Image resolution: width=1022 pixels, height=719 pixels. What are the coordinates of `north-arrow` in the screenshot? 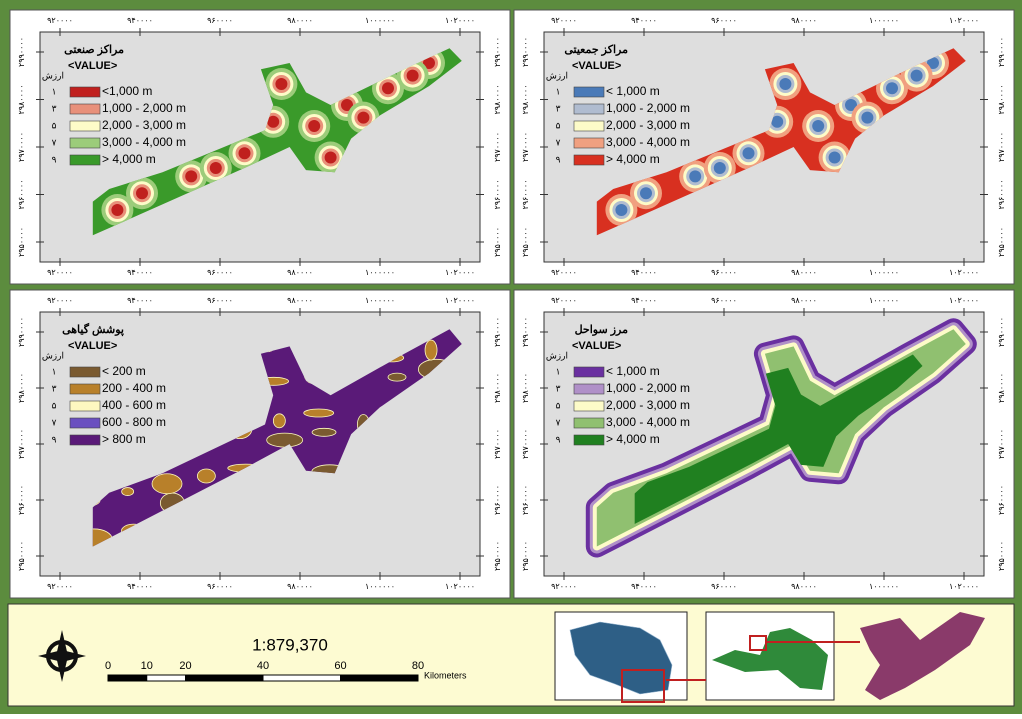 It's located at (62, 656).